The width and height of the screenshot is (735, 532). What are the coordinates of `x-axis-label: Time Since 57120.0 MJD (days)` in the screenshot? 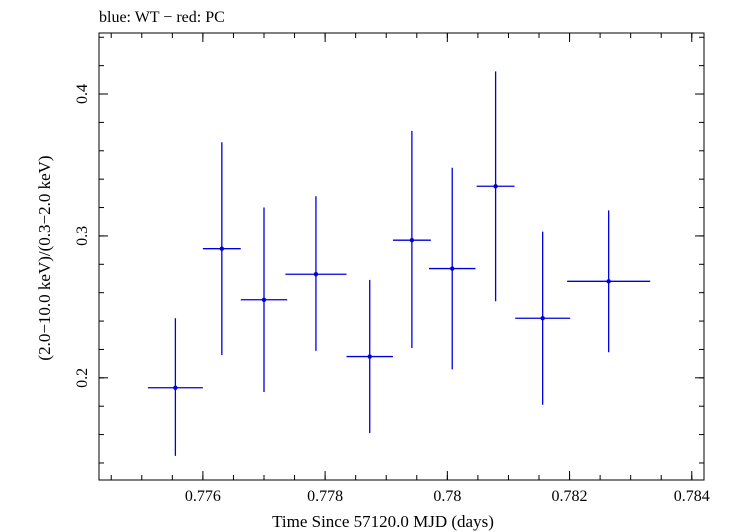 It's located at (383, 521).